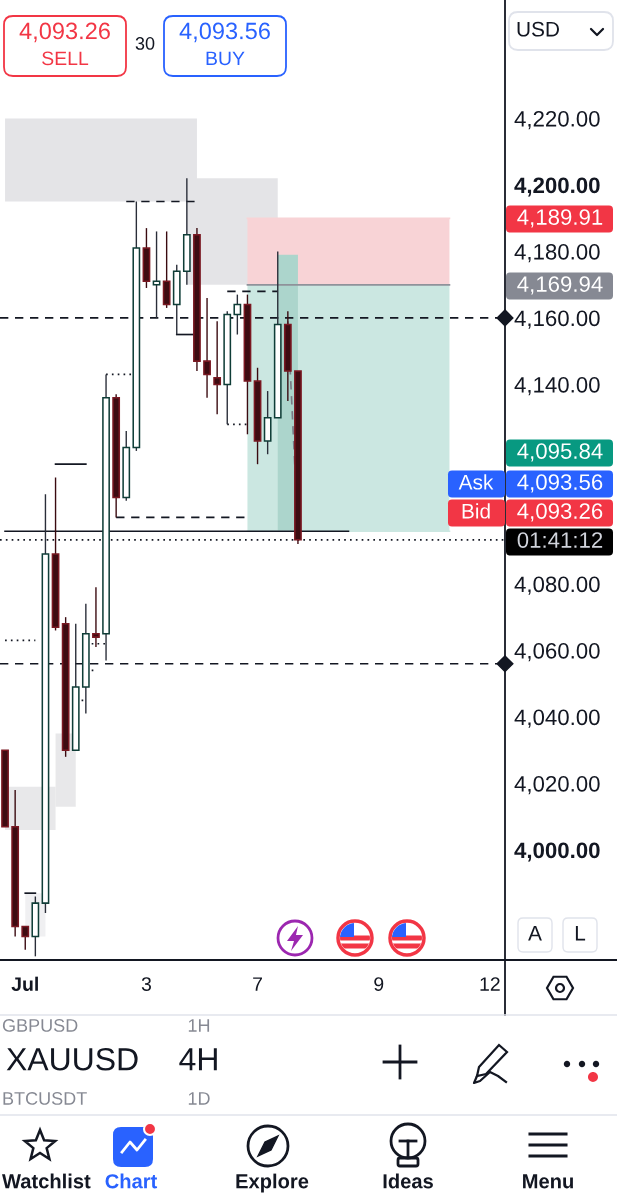 This screenshot has height=1200, width=617. I want to click on y-tick-label: 4,140.00, so click(557, 386).